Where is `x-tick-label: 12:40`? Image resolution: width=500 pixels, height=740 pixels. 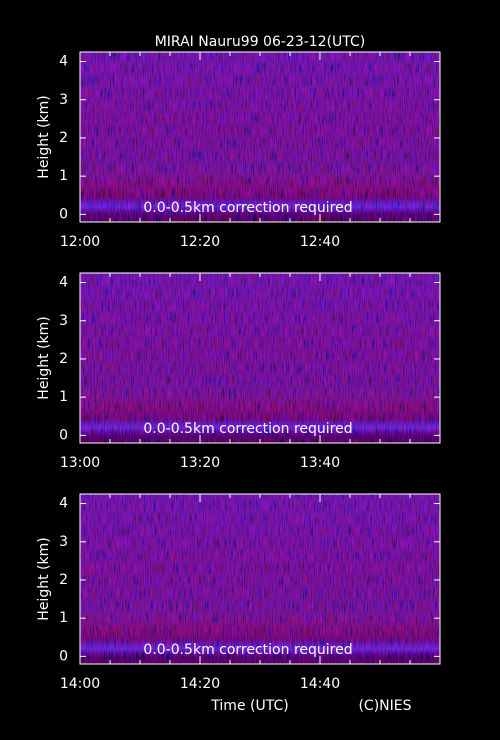
x-tick-label: 12:40 is located at coordinates (320, 242).